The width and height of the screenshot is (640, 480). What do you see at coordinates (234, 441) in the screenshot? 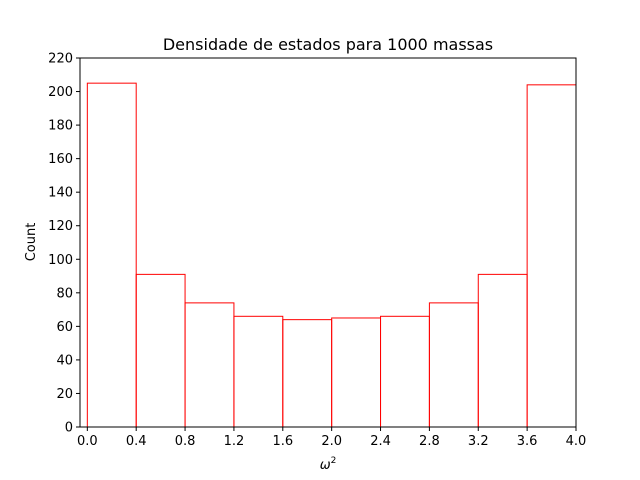
I see `x-tick-label: 1.2` at bounding box center [234, 441].